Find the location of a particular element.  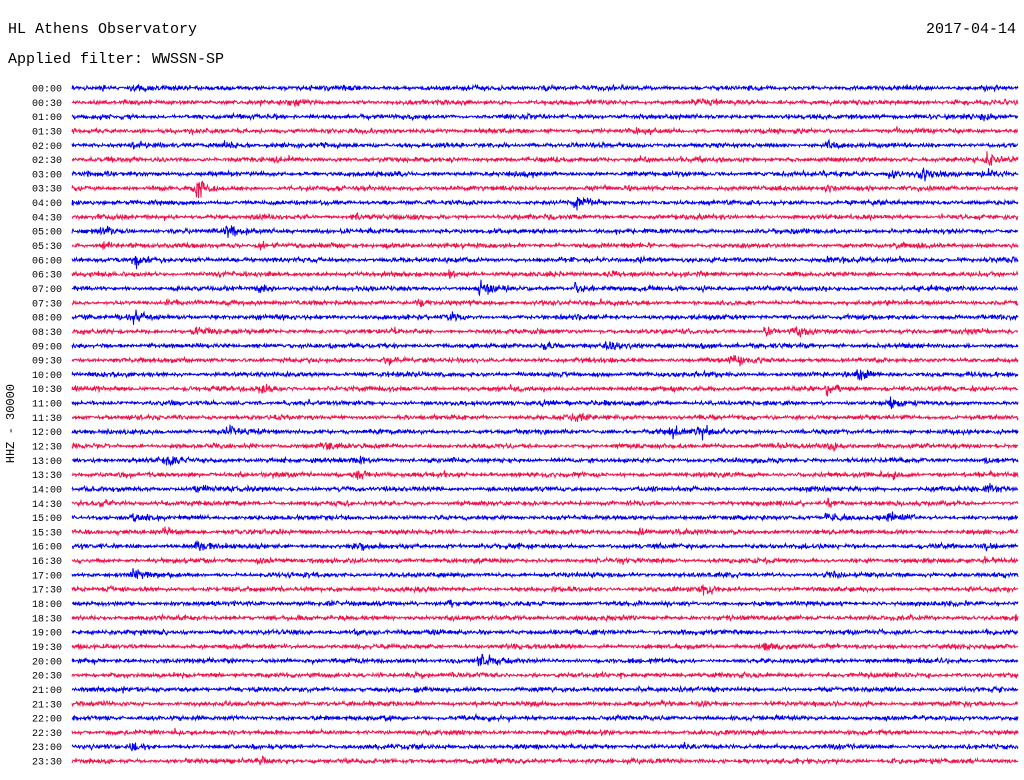

row-label-0200: 02:00 is located at coordinates (47, 147).